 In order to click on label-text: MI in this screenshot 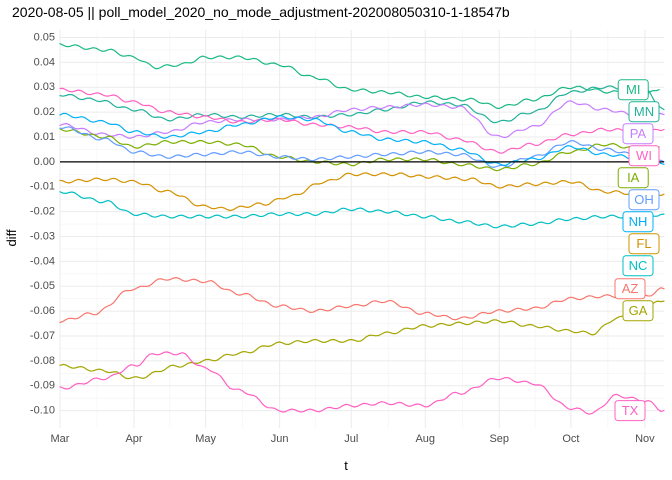, I will do `click(633, 89)`.